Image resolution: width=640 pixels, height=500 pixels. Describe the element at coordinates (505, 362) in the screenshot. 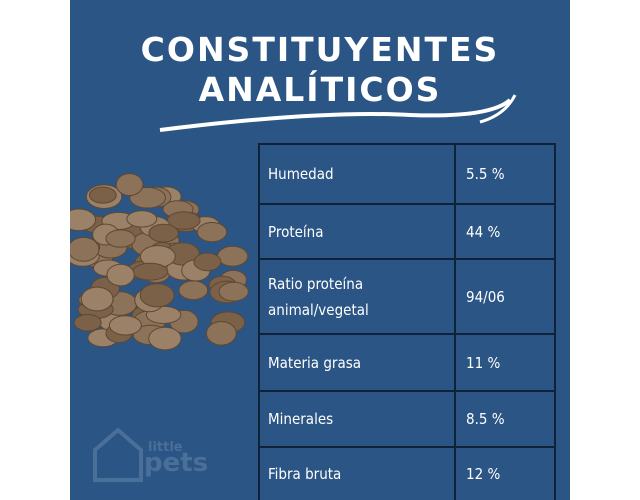

I see `value-cell: 11 %` at that location.